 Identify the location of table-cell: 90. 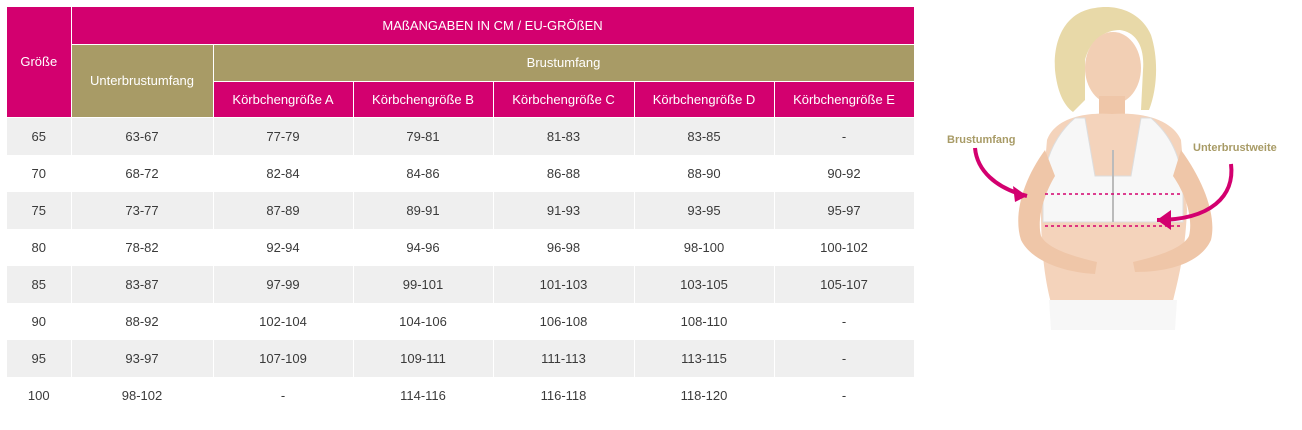
(39, 321).